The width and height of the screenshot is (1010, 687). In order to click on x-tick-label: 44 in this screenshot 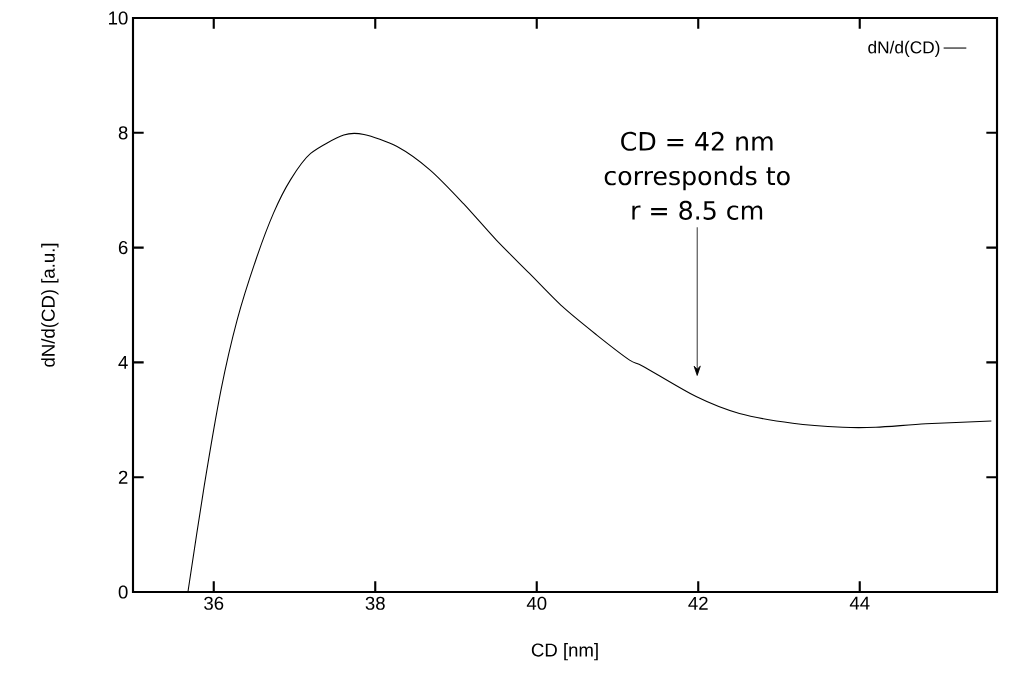, I will do `click(859, 603)`.